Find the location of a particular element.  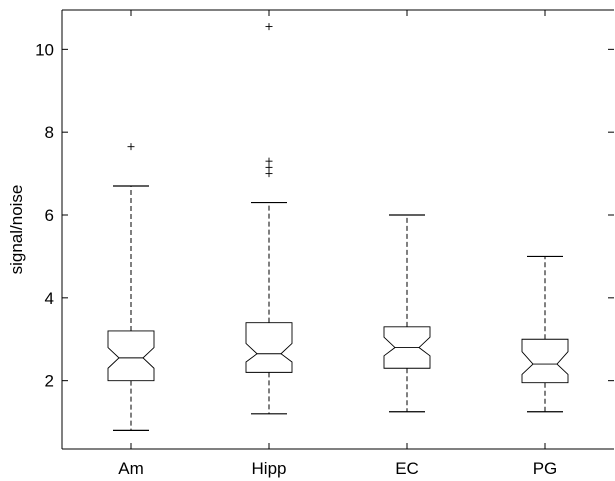

x-tick-label-ec: EC is located at coordinates (407, 468).